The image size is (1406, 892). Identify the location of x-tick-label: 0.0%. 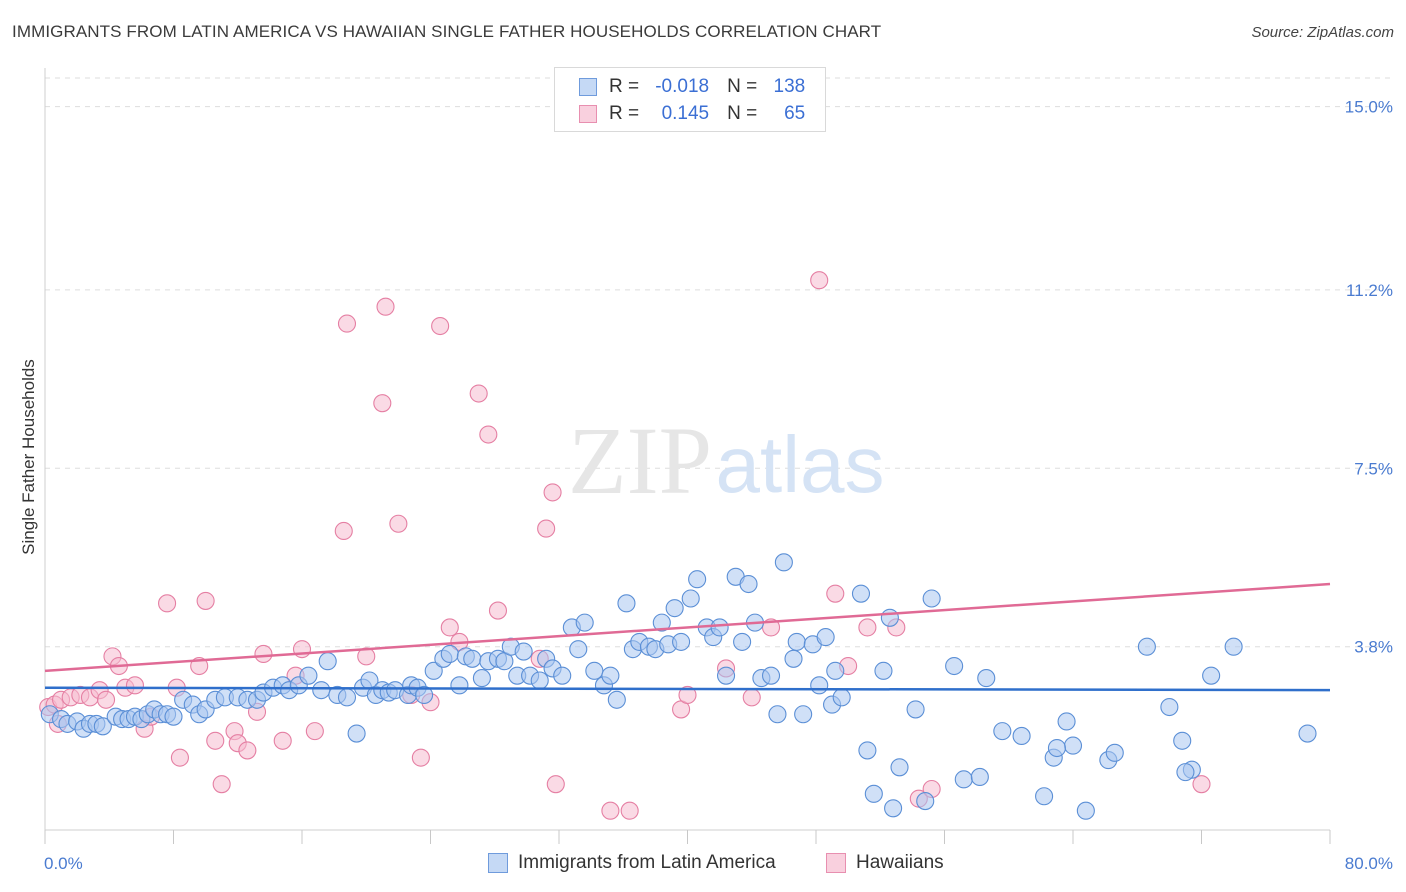
(63, 863).